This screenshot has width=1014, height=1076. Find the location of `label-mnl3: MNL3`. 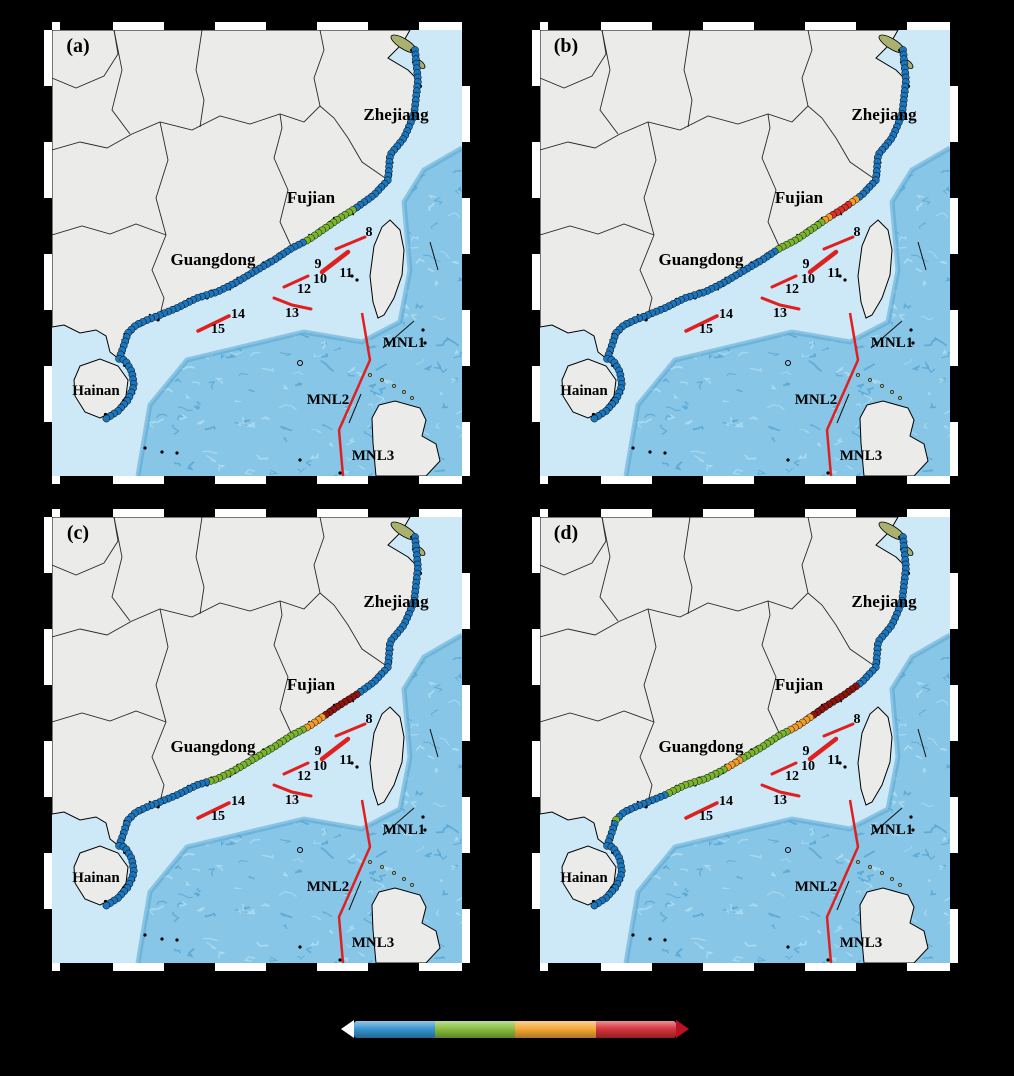

label-mnl3: MNL3 is located at coordinates (861, 943).